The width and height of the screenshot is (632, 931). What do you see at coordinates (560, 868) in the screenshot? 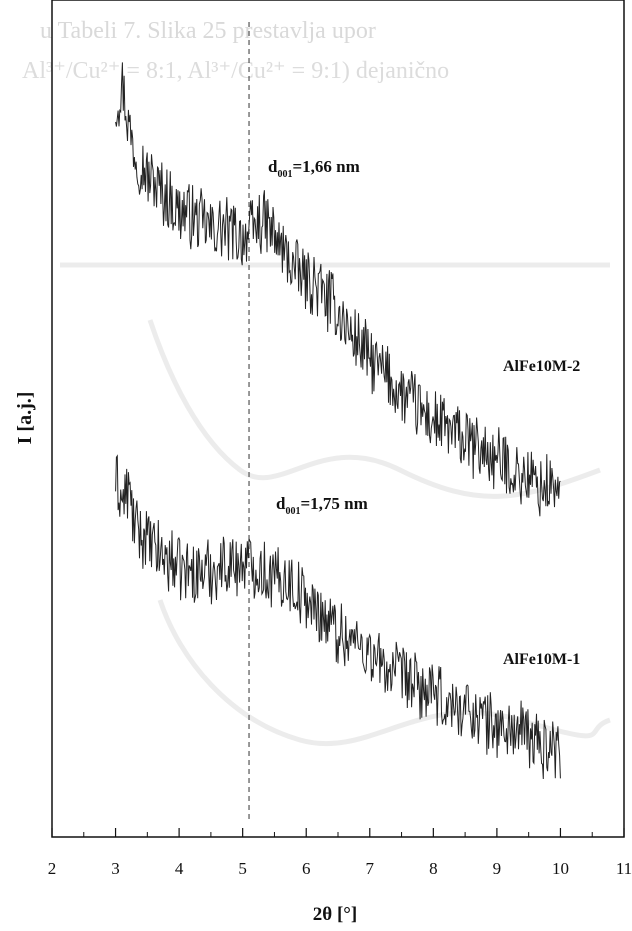
I see `x-tick-label-10: 10` at bounding box center [560, 868].